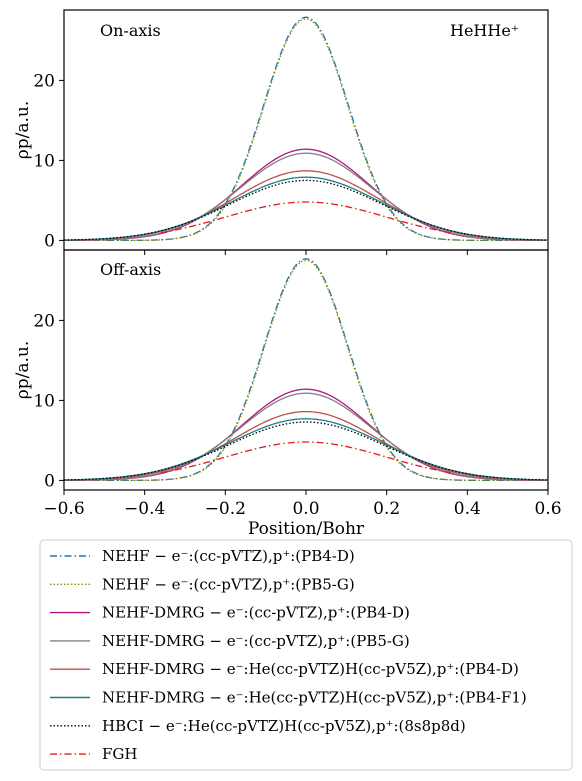 Image resolution: width=582 pixels, height=781 pixels. What do you see at coordinates (44, 321) in the screenshot?
I see `off-axis-y-tick-label: 20` at bounding box center [44, 321].